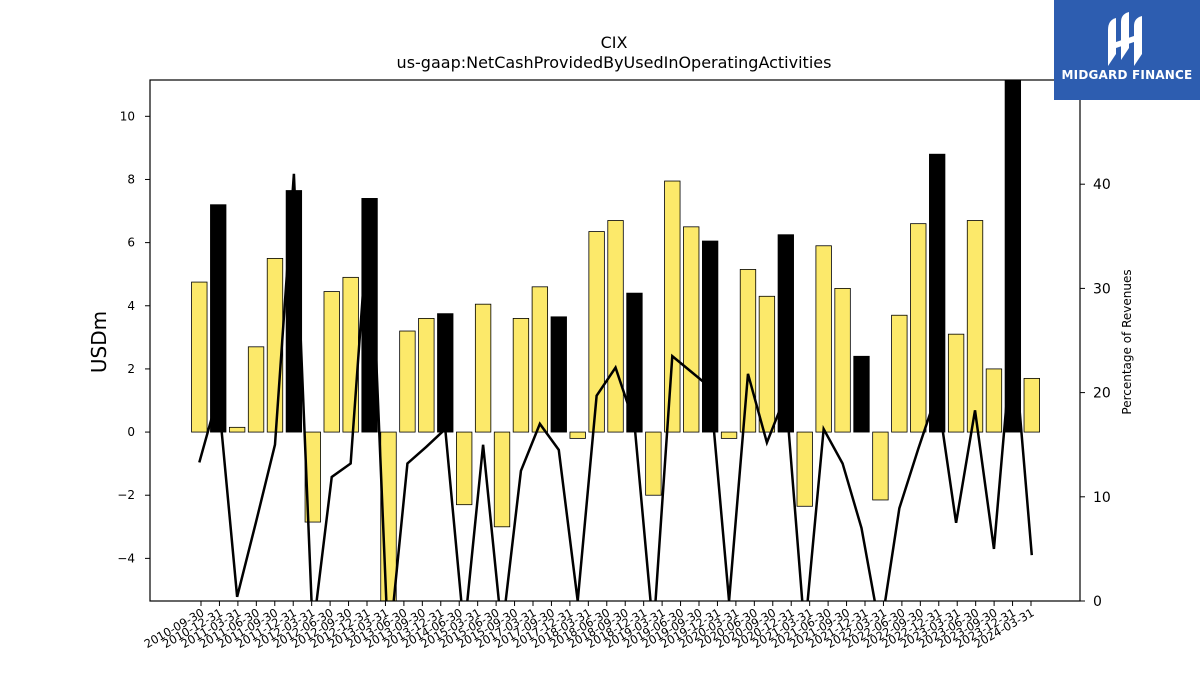  What do you see at coordinates (1102, 289) in the screenshot?
I see `y2-tick-label: 30` at bounding box center [1102, 289].